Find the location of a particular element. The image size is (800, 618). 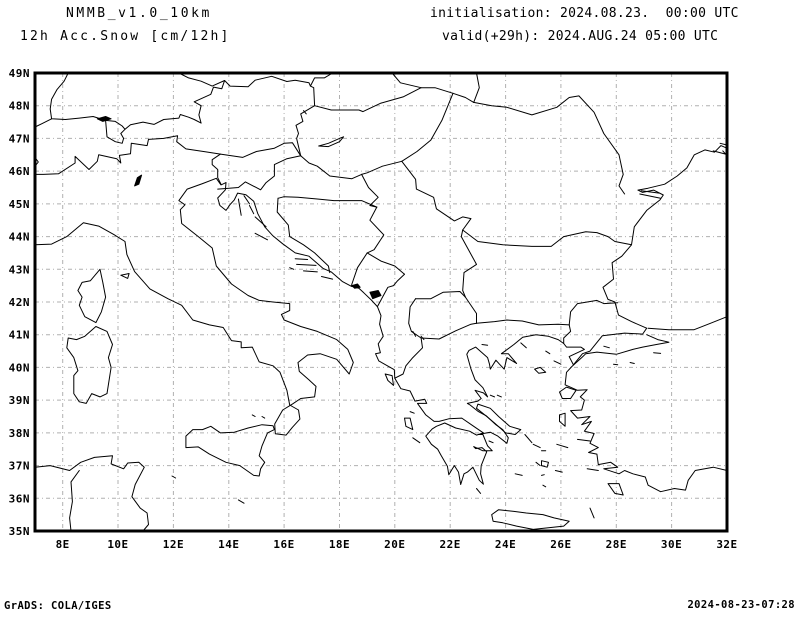

map-feature-border-czech-bavaria is located at coordinates (202, 79).